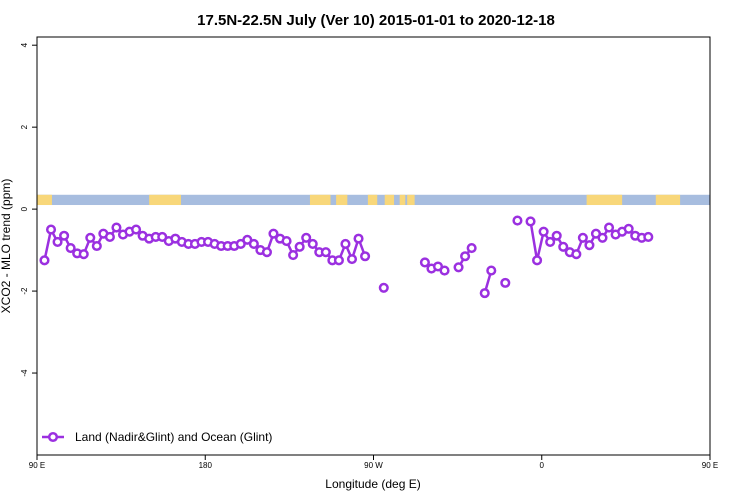 This screenshot has width=750, height=500. I want to click on y-tick-label: -4, so click(24, 373).